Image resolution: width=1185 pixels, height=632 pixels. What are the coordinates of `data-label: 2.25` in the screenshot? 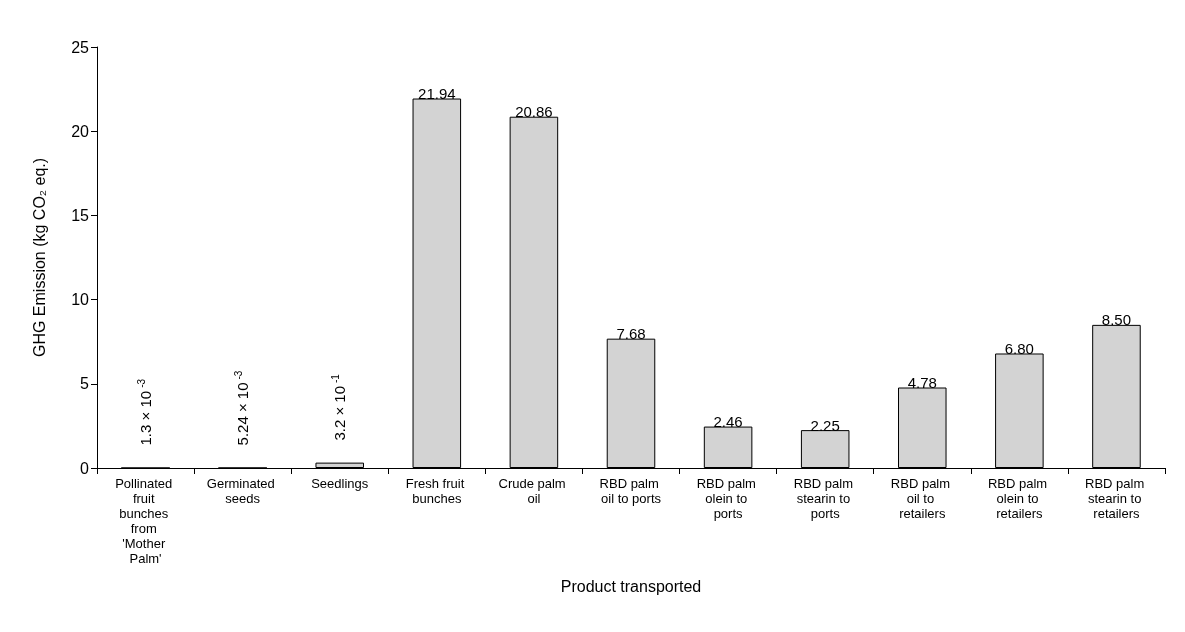 It's located at (825, 425).